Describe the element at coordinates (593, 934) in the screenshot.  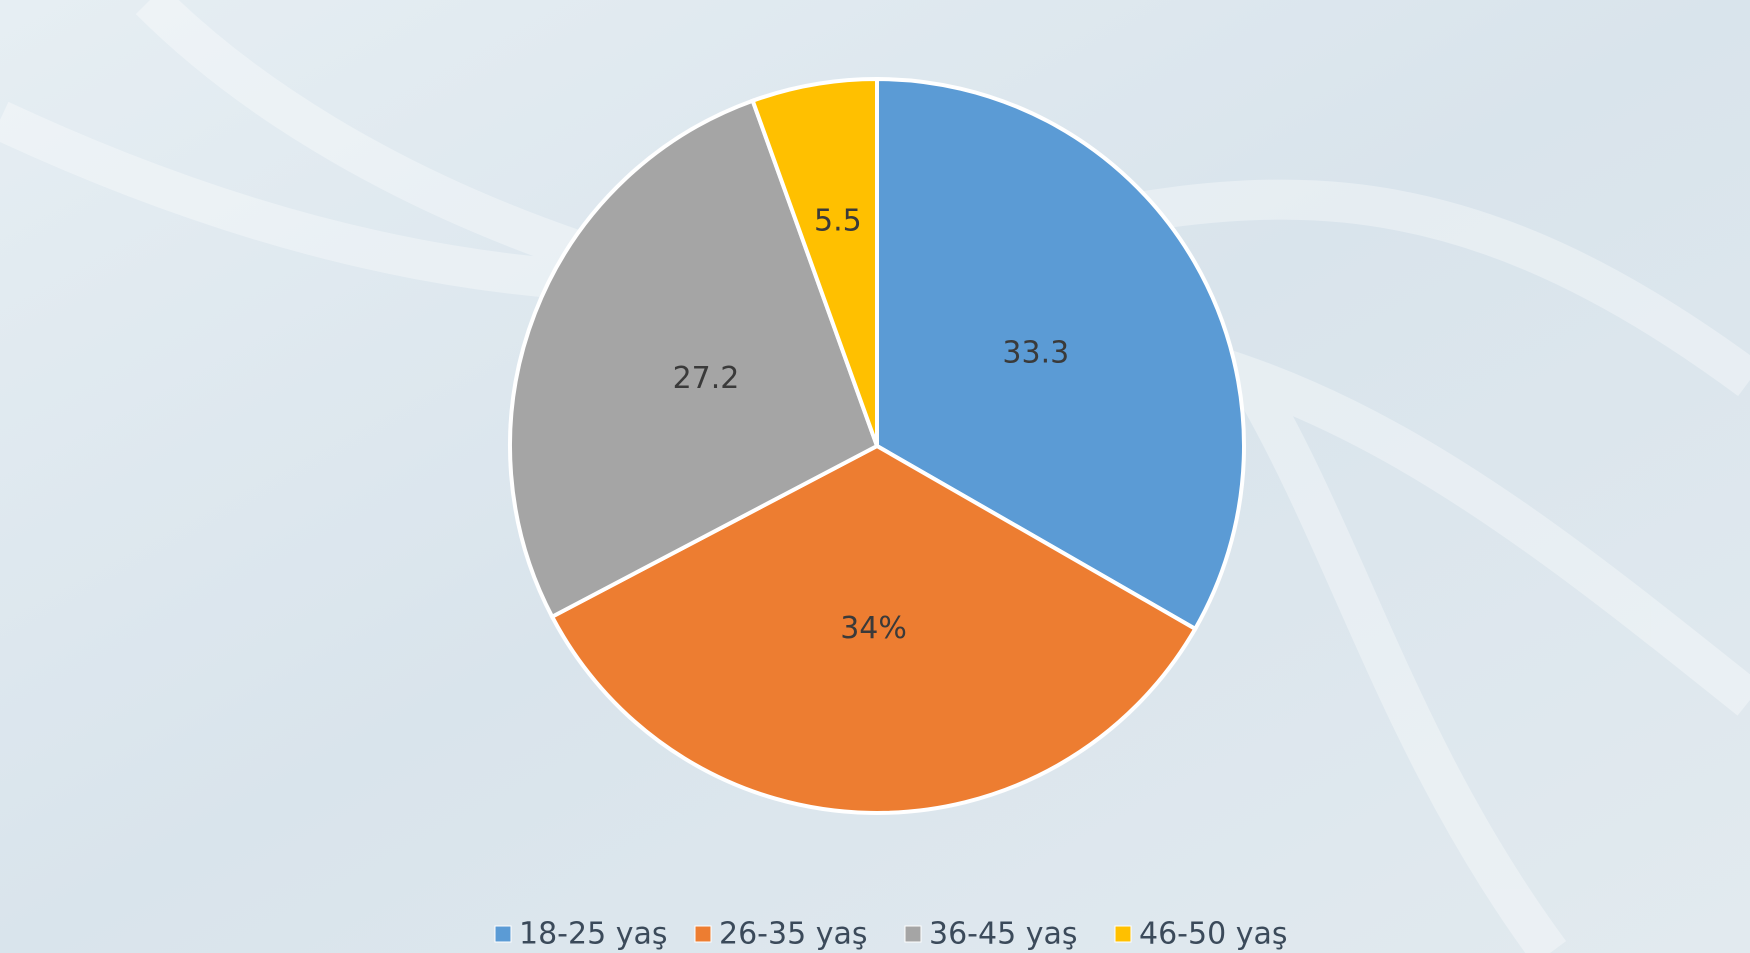
I see `legend-label: 18-25 yaş` at that location.